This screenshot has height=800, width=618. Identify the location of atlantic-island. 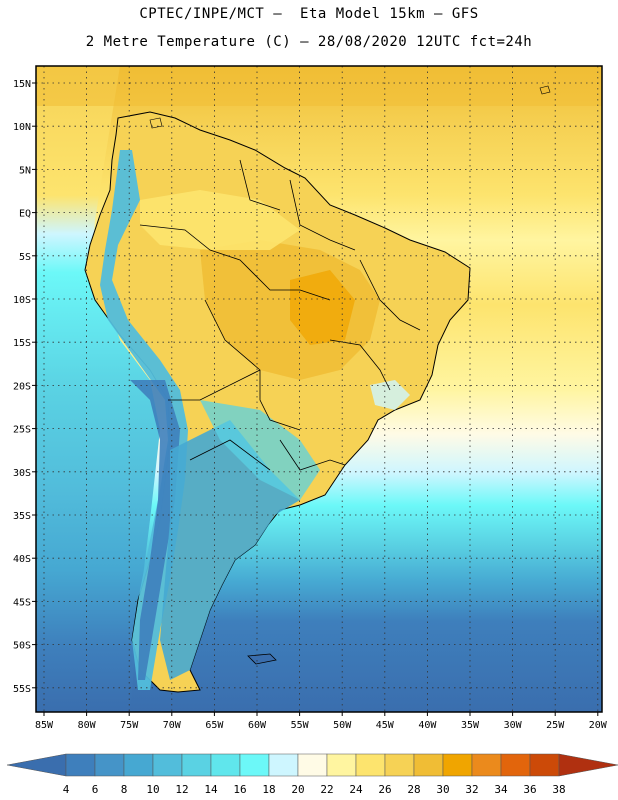
(545, 90).